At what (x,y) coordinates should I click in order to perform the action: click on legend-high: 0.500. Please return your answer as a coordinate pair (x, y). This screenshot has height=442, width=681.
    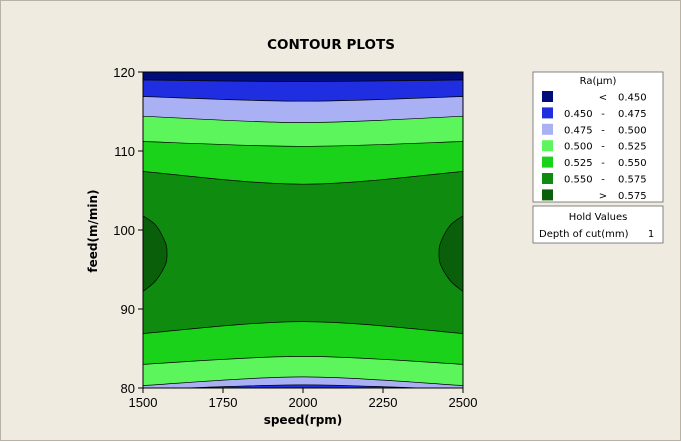
    Looking at the image, I should click on (632, 130).